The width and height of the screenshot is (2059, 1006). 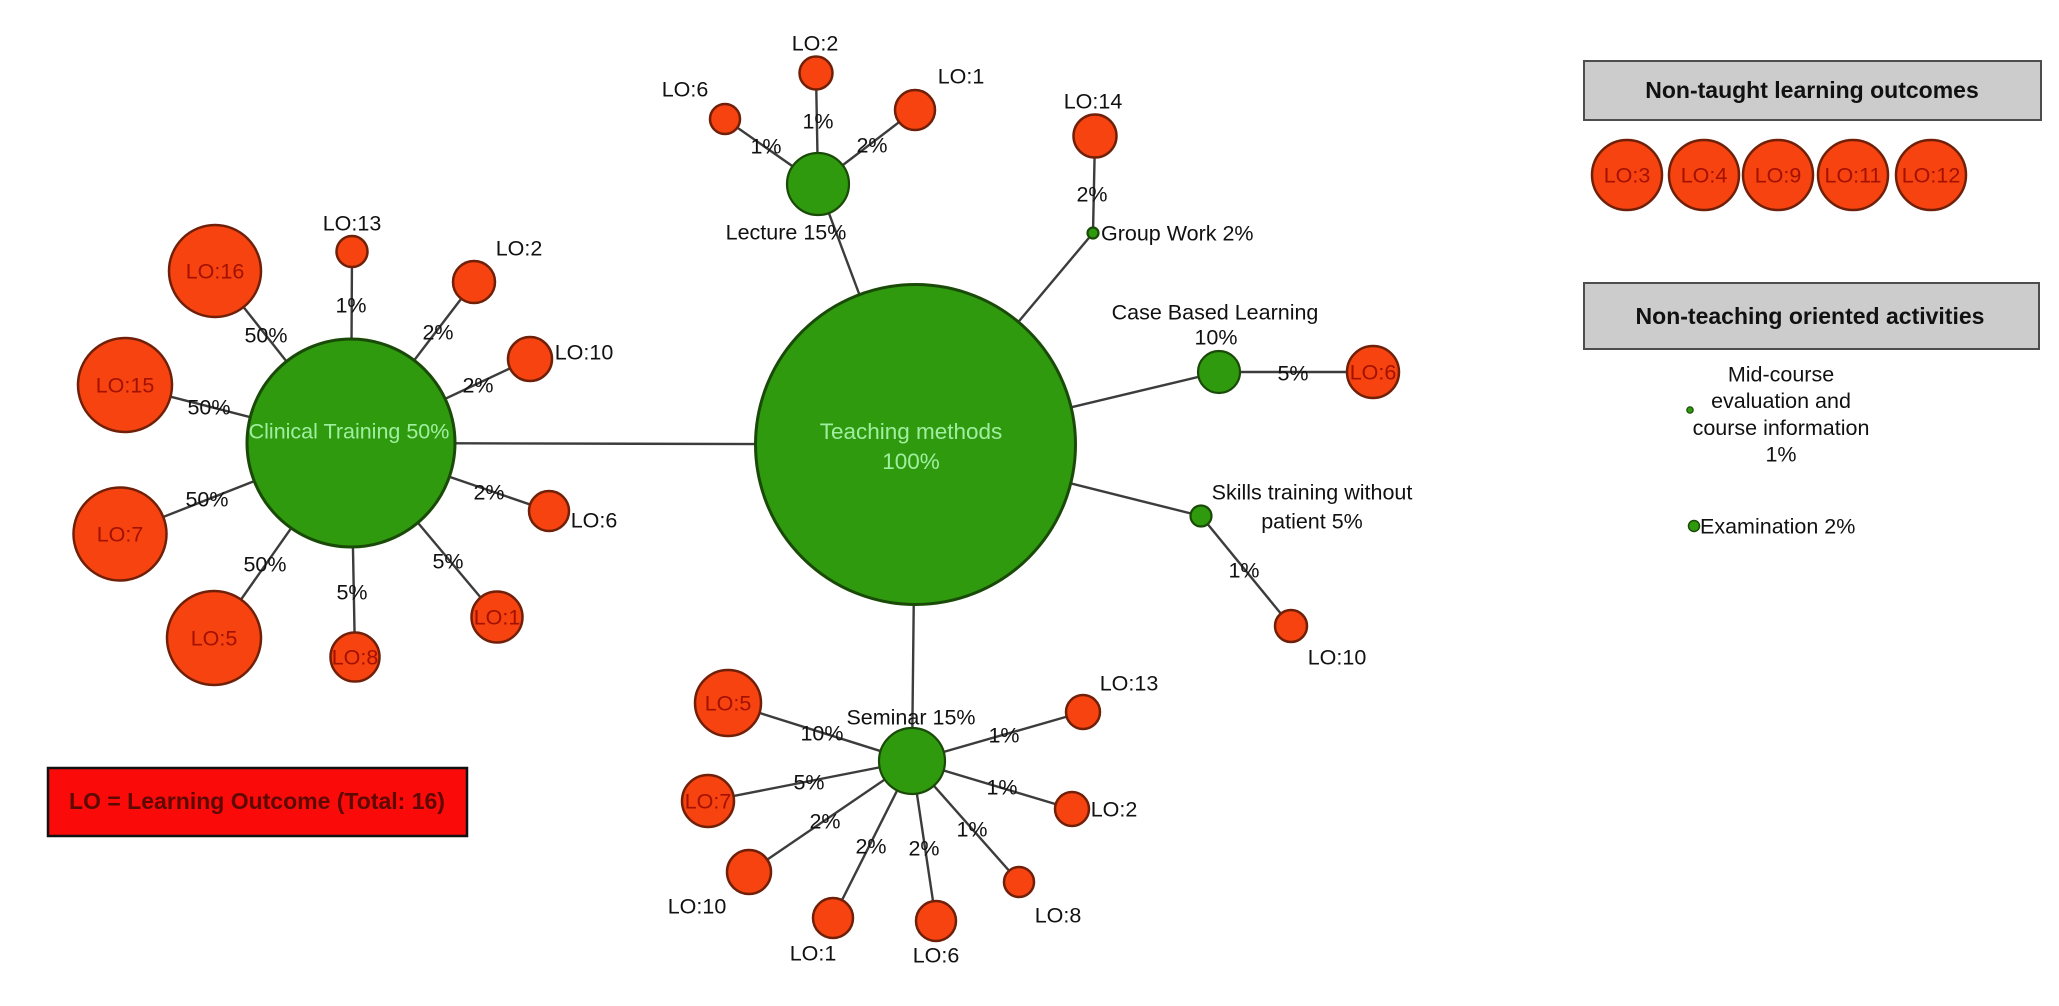 I want to click on svg-text: Clinical Training 50%, so click(x=349, y=432).